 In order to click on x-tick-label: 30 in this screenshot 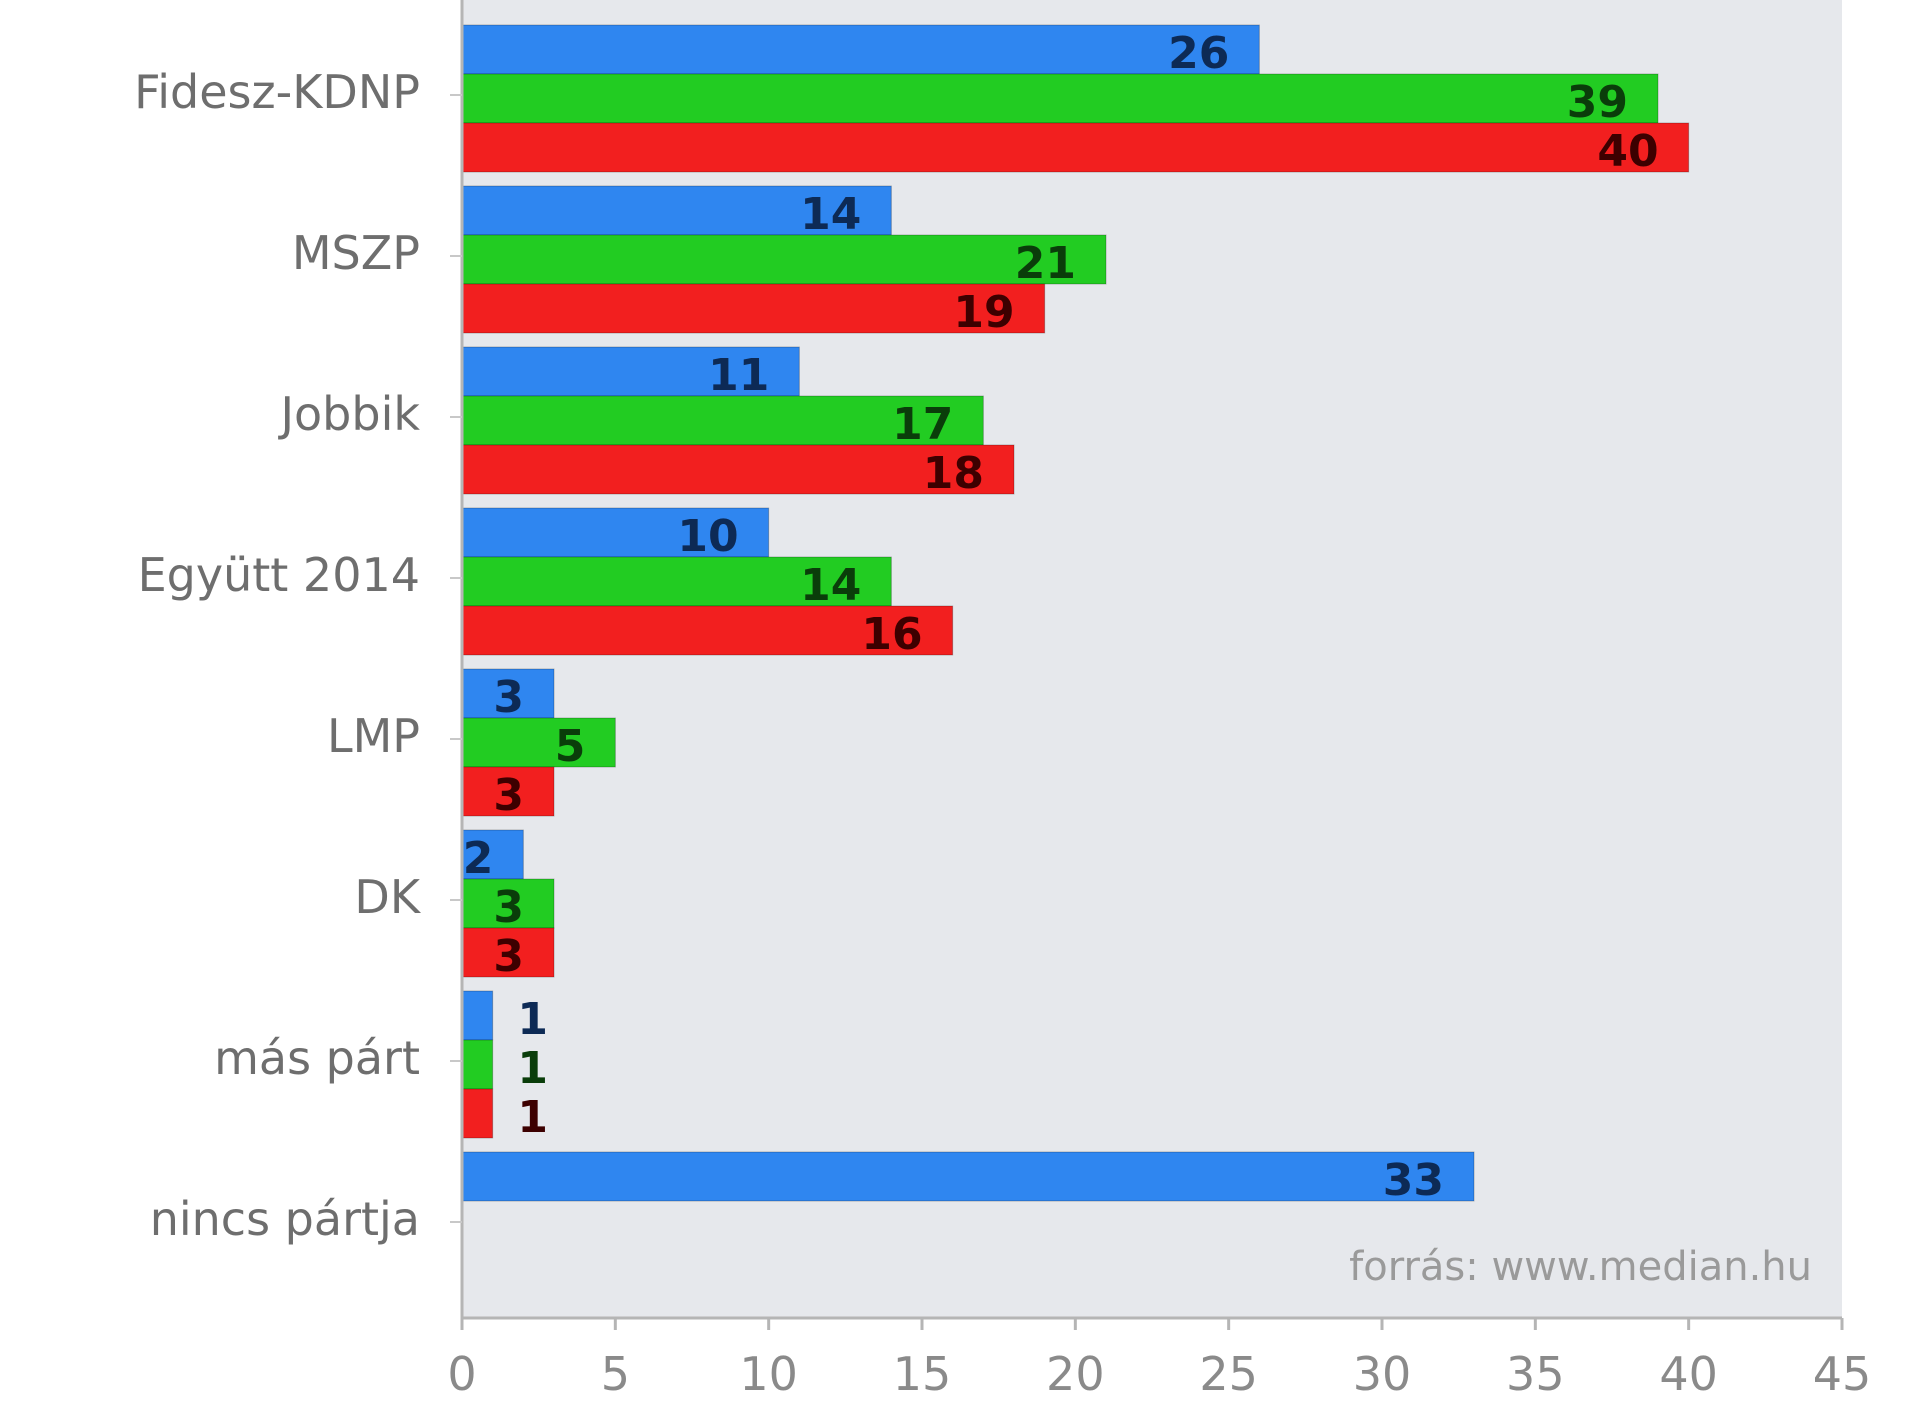, I will do `click(1382, 1374)`.